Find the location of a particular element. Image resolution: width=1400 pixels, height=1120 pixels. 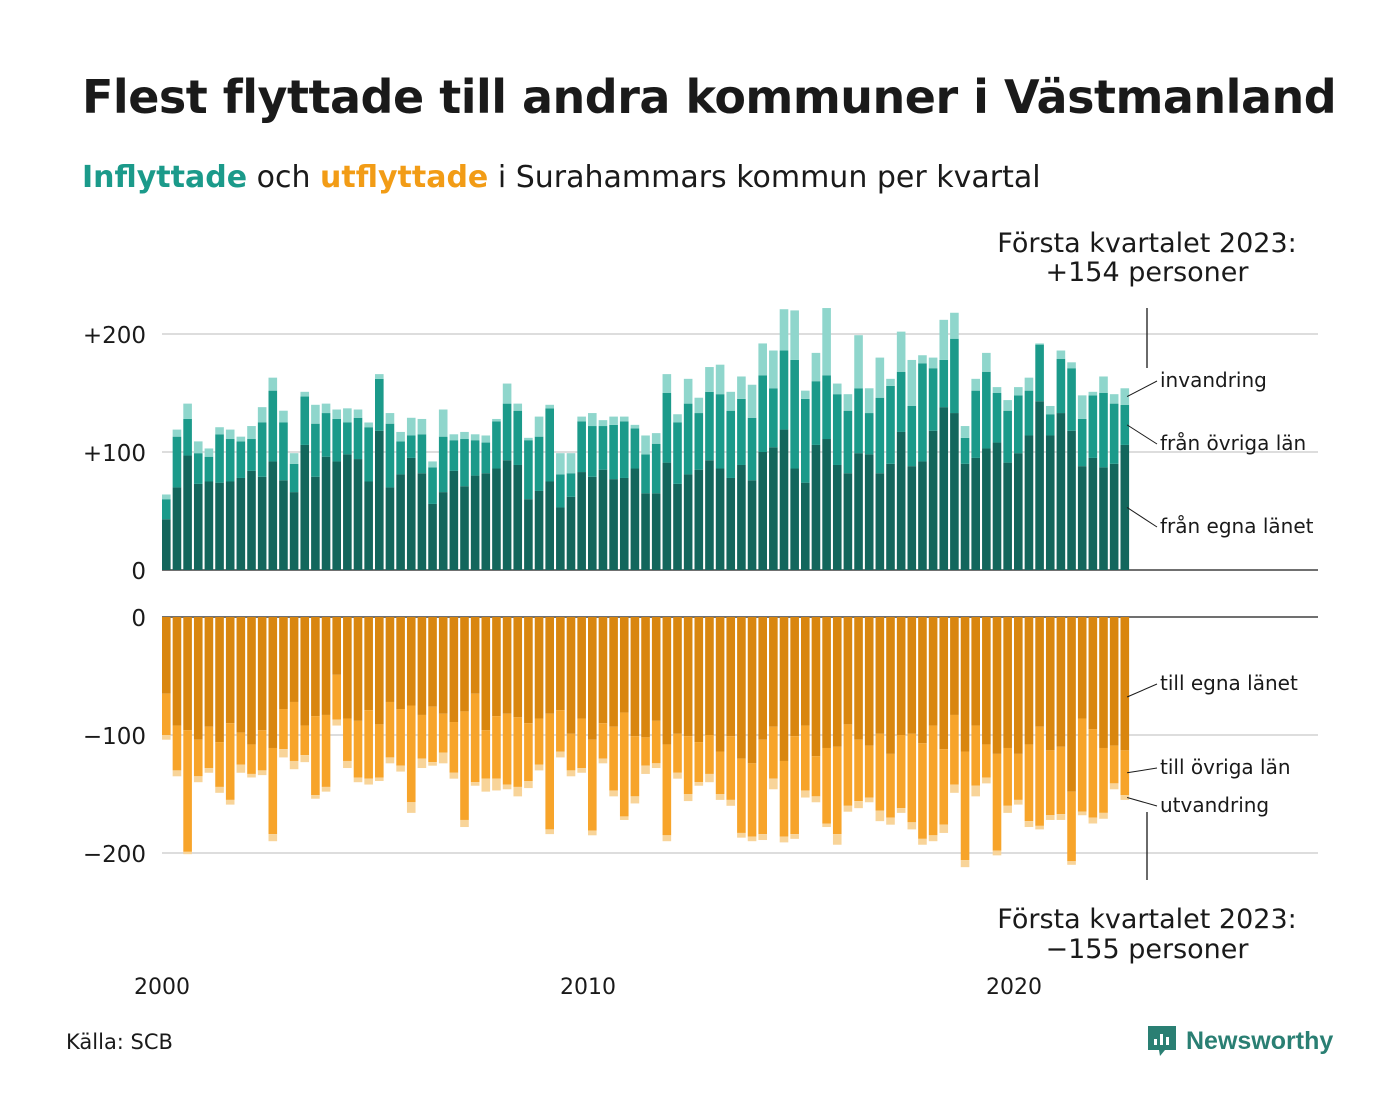

subtitle-utflyttade: utflyttade is located at coordinates (404, 177).